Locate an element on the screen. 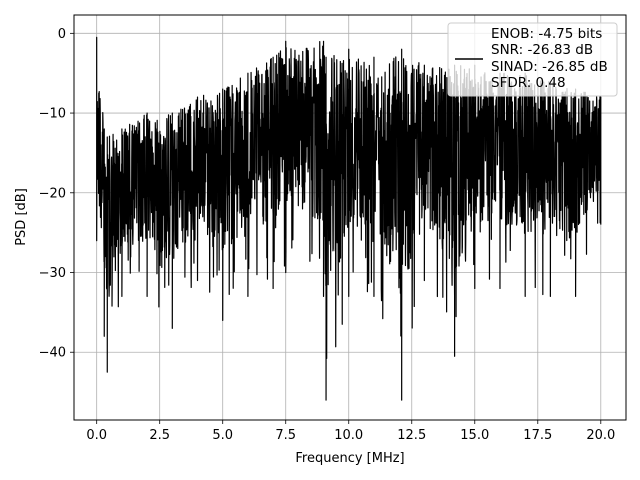  x-tick-label: 10.0 is located at coordinates (348, 435).